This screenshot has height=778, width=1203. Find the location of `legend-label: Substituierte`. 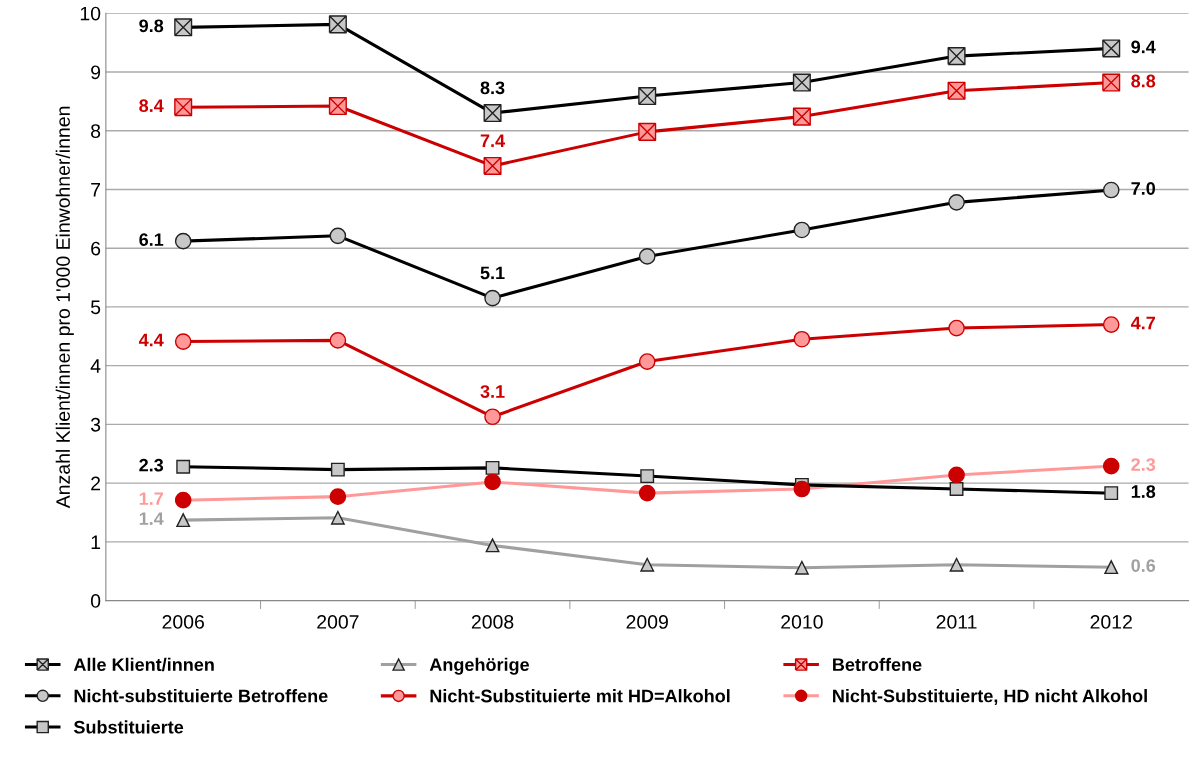

legend-label: Substituierte is located at coordinates (128, 727).